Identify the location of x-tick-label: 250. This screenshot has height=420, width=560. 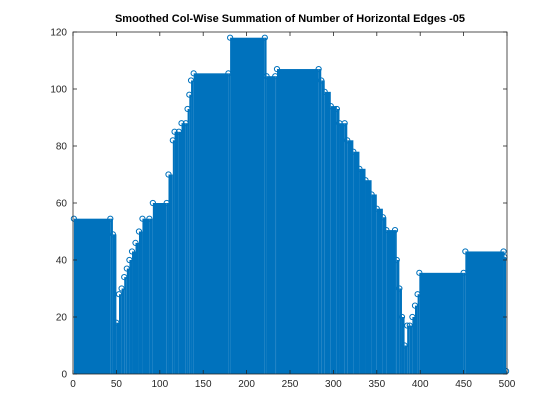
(290, 384).